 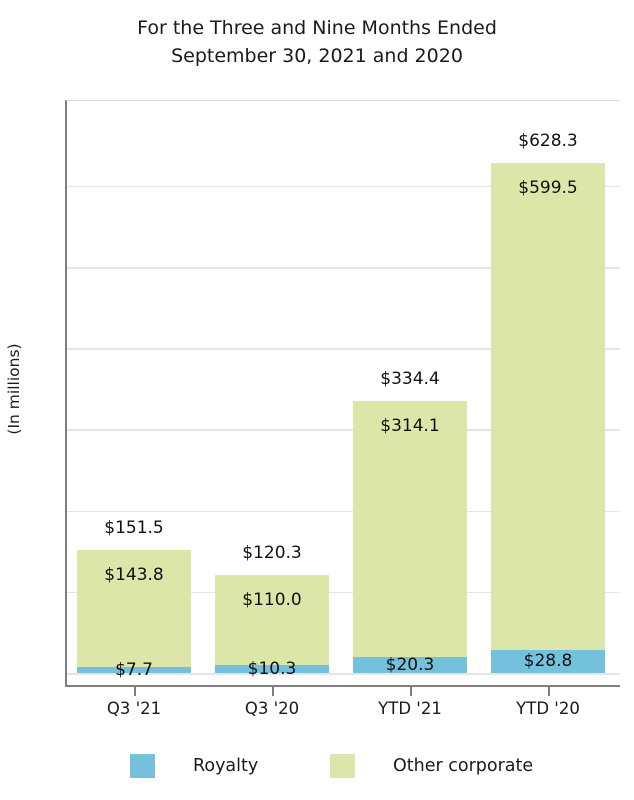 I want to click on chart-title-line2: September 30, 2021 and 2020, so click(x=317, y=56).